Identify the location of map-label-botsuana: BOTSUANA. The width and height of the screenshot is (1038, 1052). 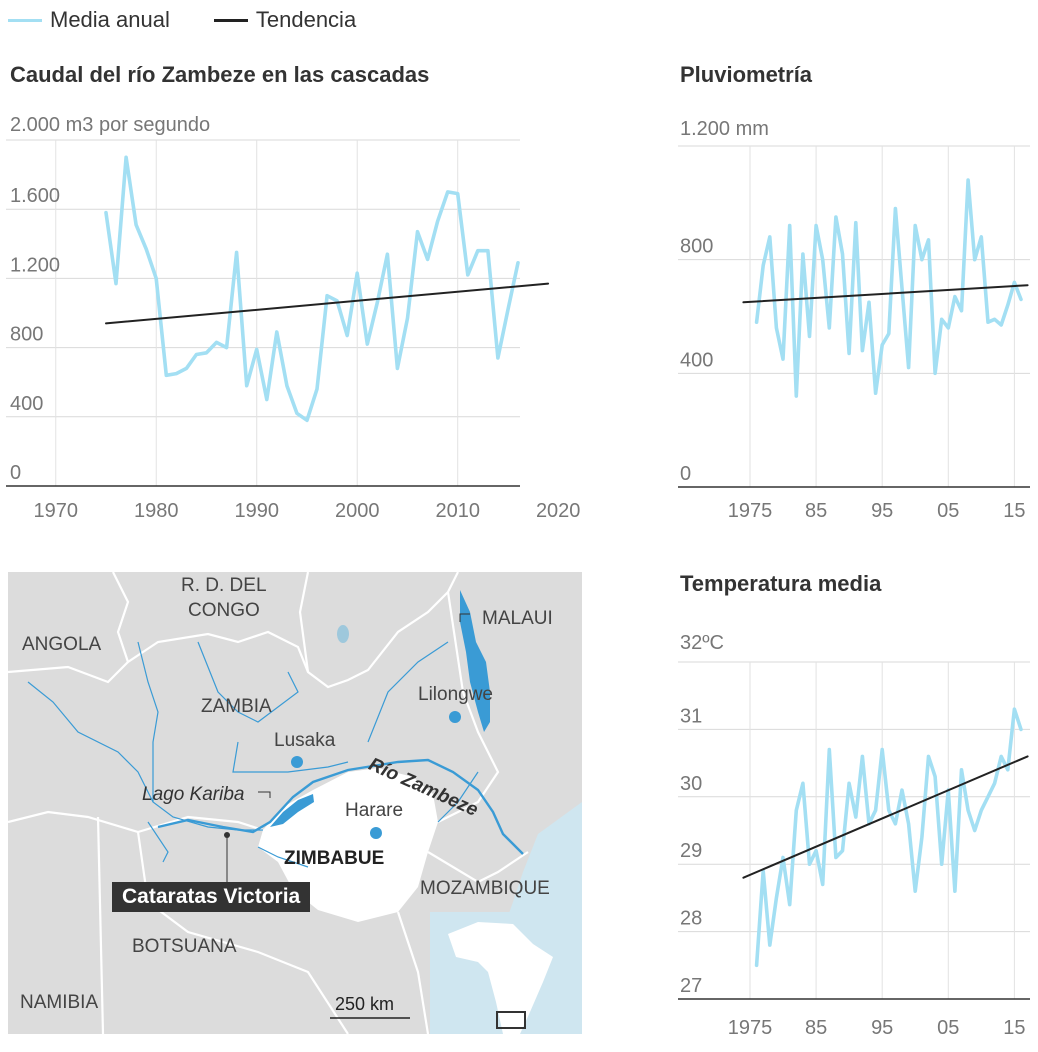
(184, 946).